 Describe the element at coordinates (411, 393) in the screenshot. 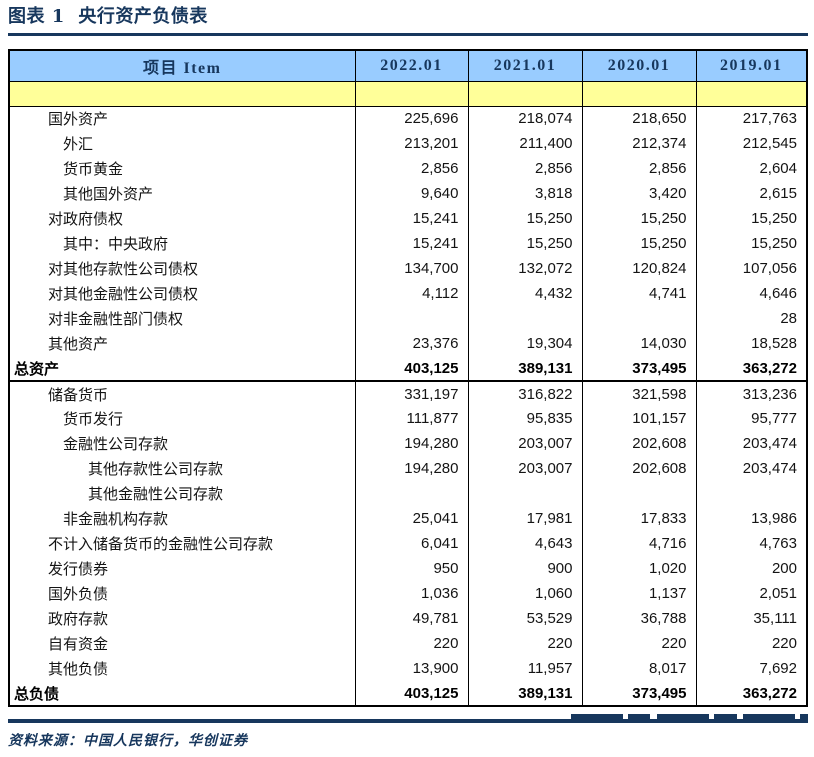

I see `cell-value: 331,197` at that location.